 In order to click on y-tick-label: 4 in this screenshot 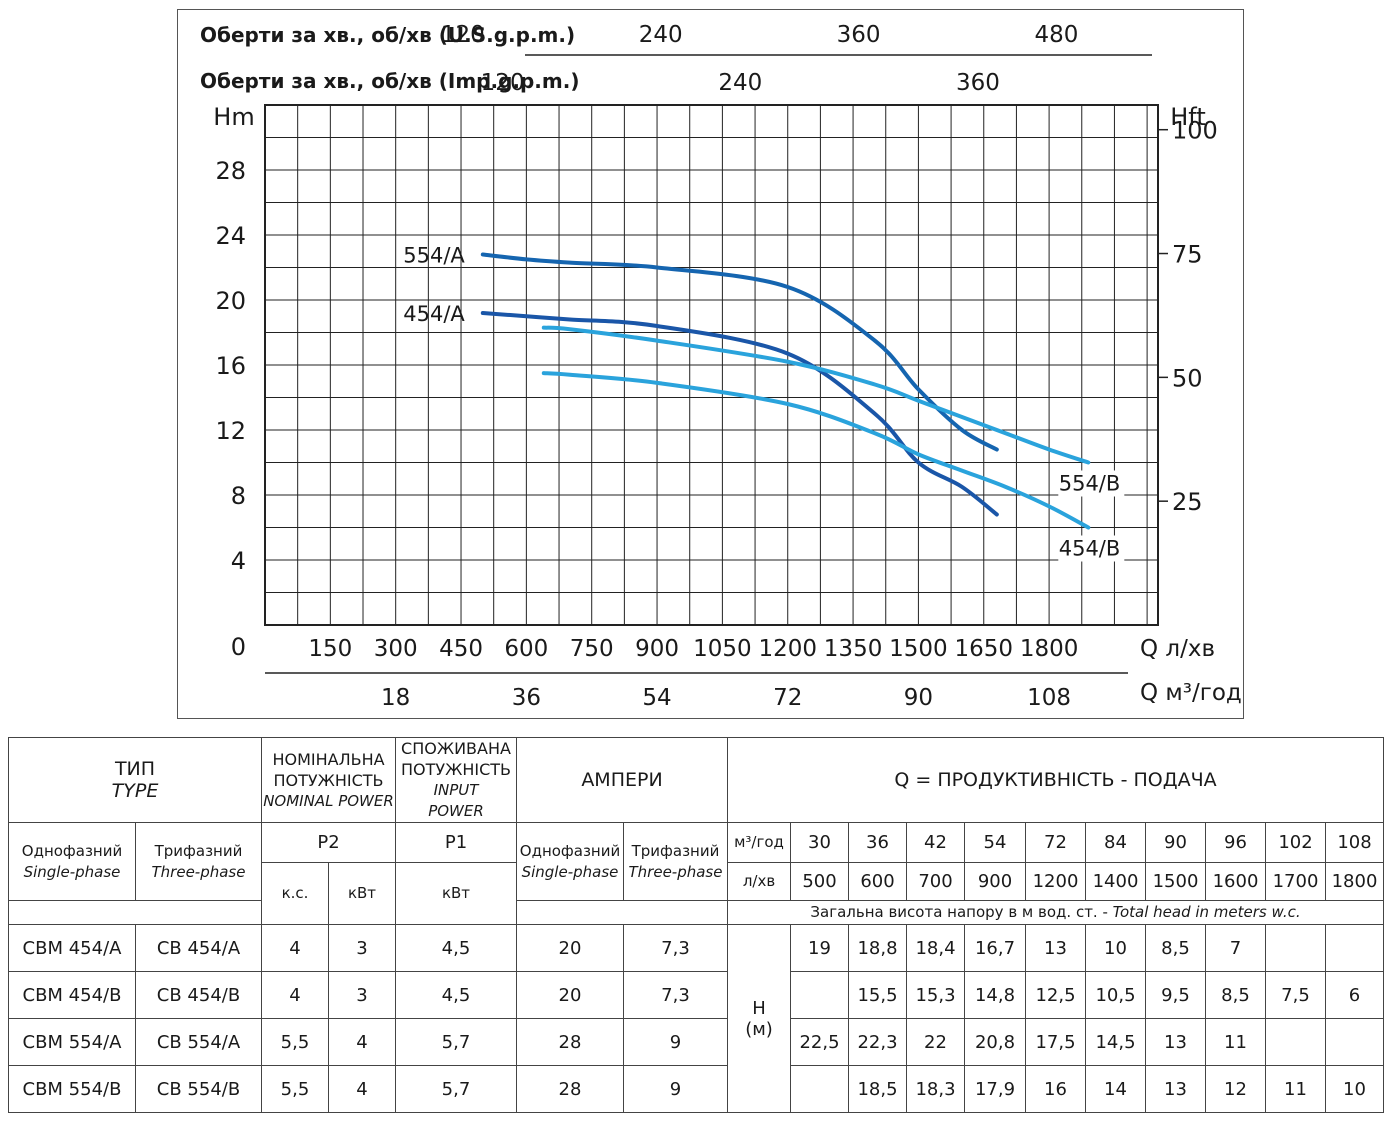, I will do `click(238, 561)`.